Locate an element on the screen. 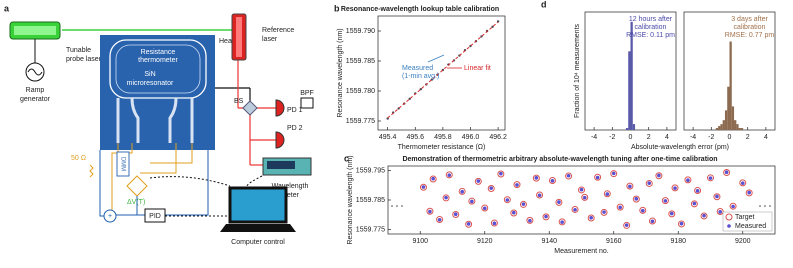 The height and width of the screenshot is (268, 793). y-tick-label: 1559.780 is located at coordinates (360, 91).